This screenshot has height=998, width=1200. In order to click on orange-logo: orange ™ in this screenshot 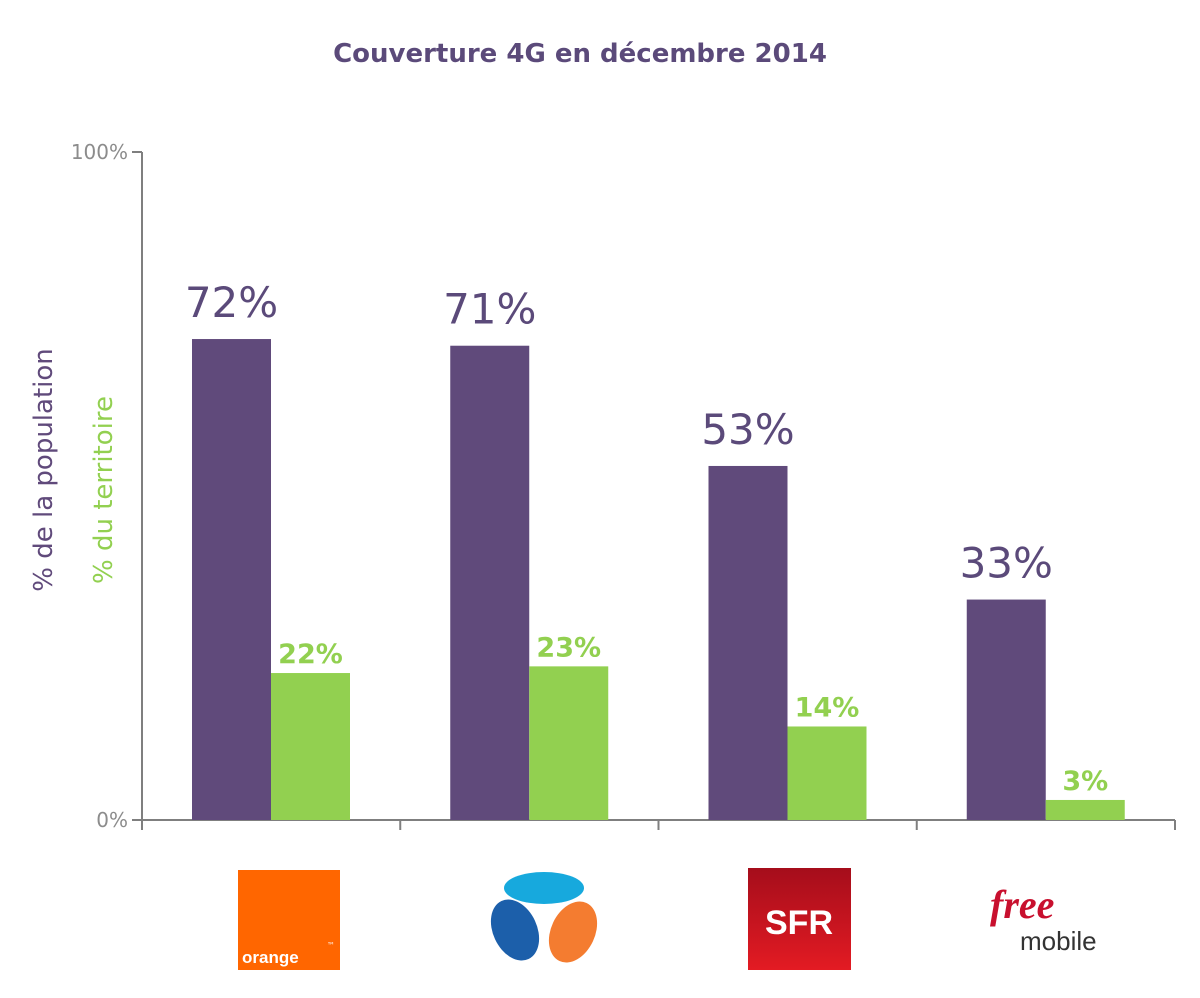, I will do `click(289, 920)`.